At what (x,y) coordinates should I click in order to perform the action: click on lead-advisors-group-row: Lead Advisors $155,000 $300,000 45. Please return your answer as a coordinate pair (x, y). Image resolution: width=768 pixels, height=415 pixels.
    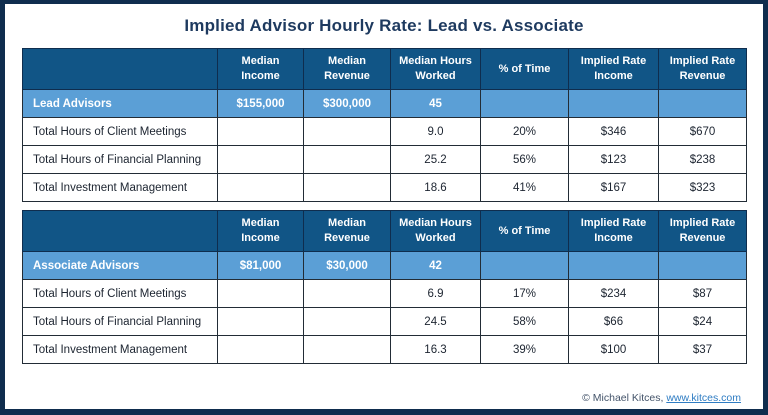
    Looking at the image, I should click on (384, 103).